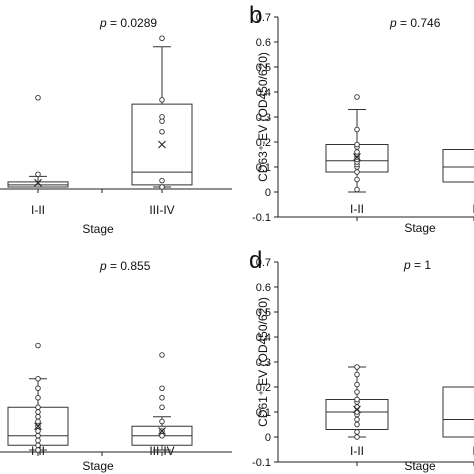 The image size is (474, 474). Describe the element at coordinates (415, 23) in the screenshot. I see `p-value-label: p = 0.746` at that location.